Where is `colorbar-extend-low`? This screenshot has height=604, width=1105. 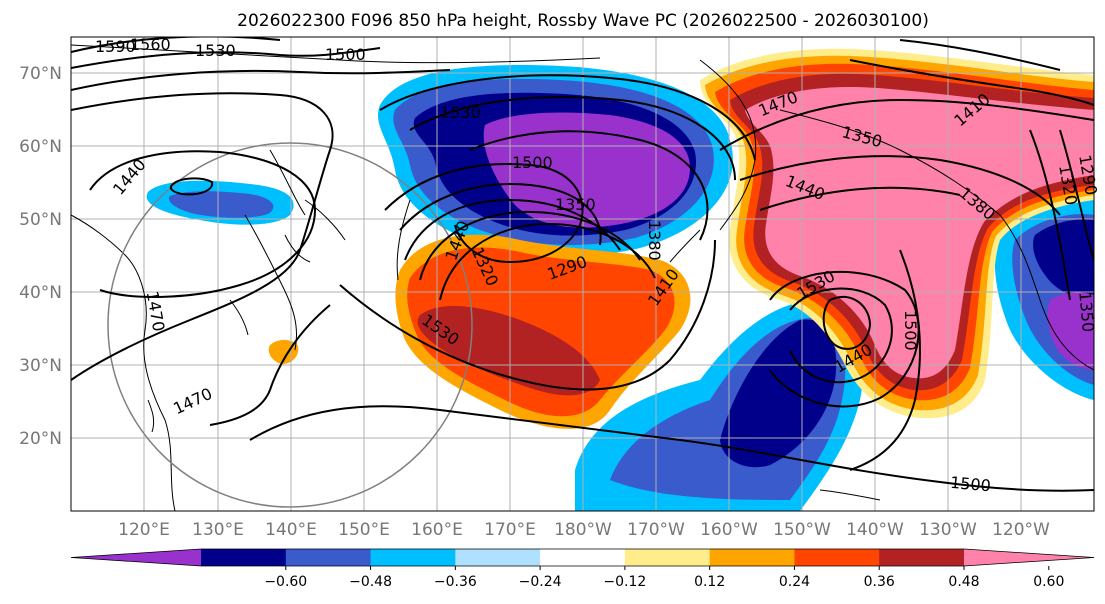 colorbar-extend-low is located at coordinates (136, 557).